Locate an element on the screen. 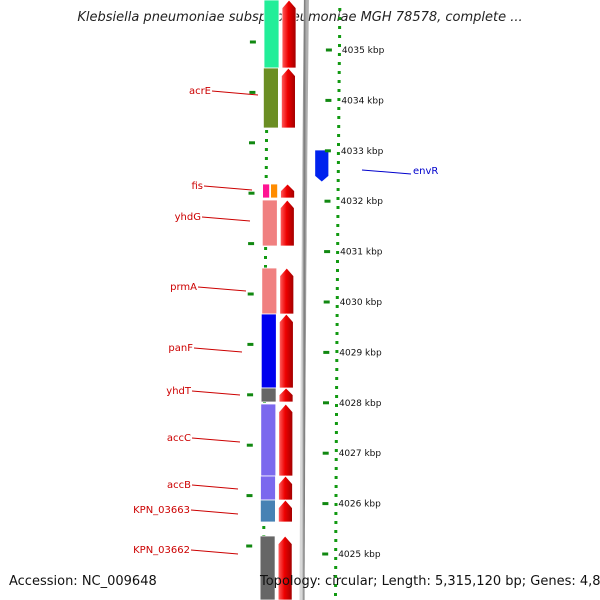  gene-label-acre: acrE is located at coordinates (224, 91).